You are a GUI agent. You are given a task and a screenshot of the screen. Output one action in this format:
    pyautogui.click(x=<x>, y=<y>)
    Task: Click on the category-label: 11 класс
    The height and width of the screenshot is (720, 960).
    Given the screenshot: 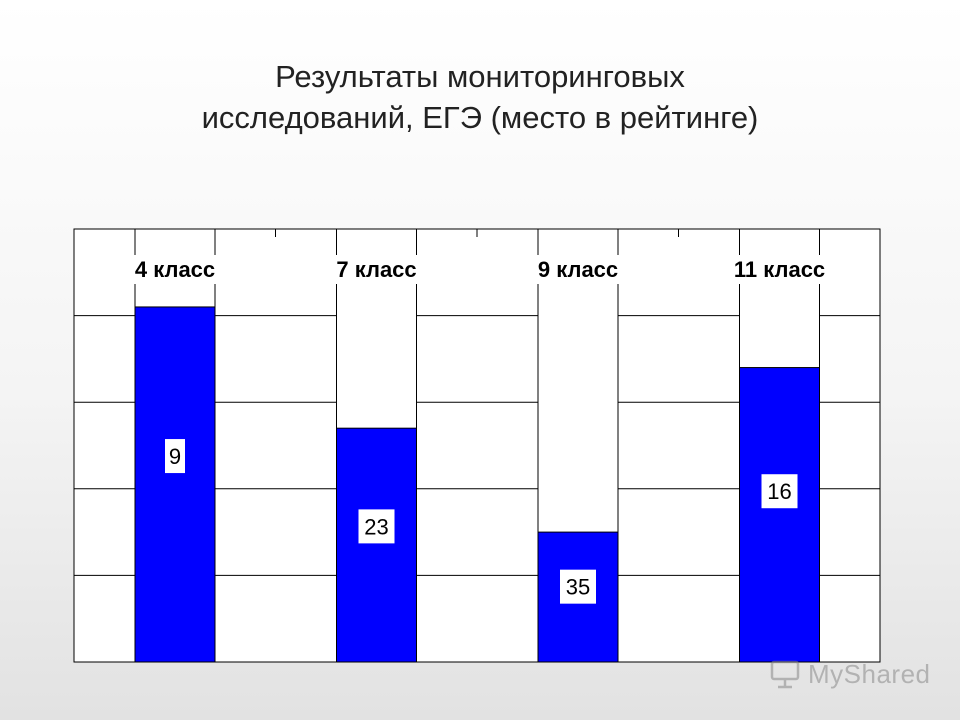 What is the action you would take?
    pyautogui.click(x=779, y=269)
    